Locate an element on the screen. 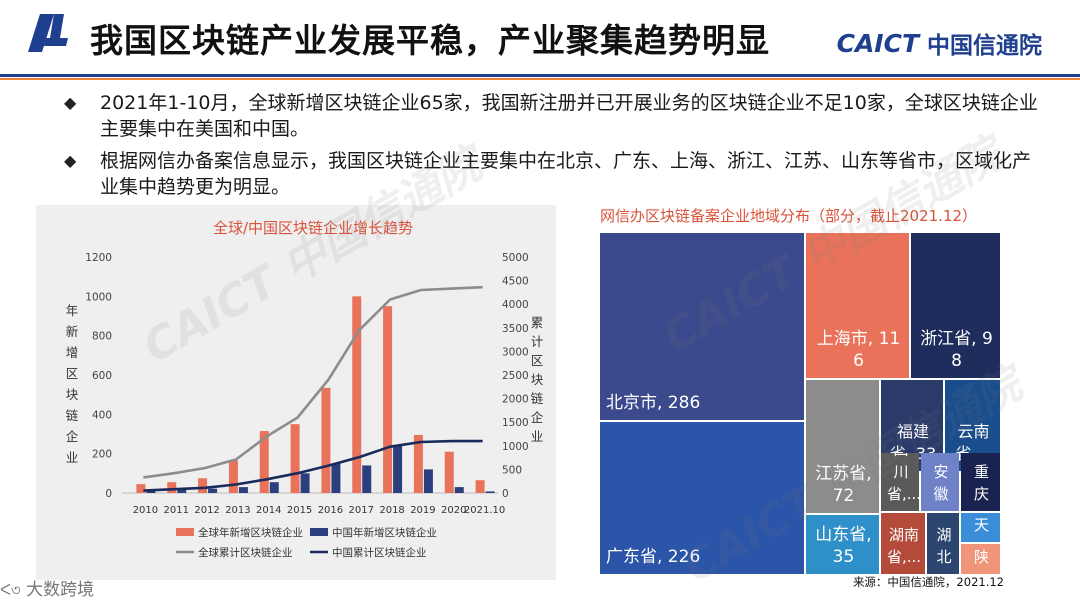  brand: CAICT 中国信通院 is located at coordinates (939, 43).